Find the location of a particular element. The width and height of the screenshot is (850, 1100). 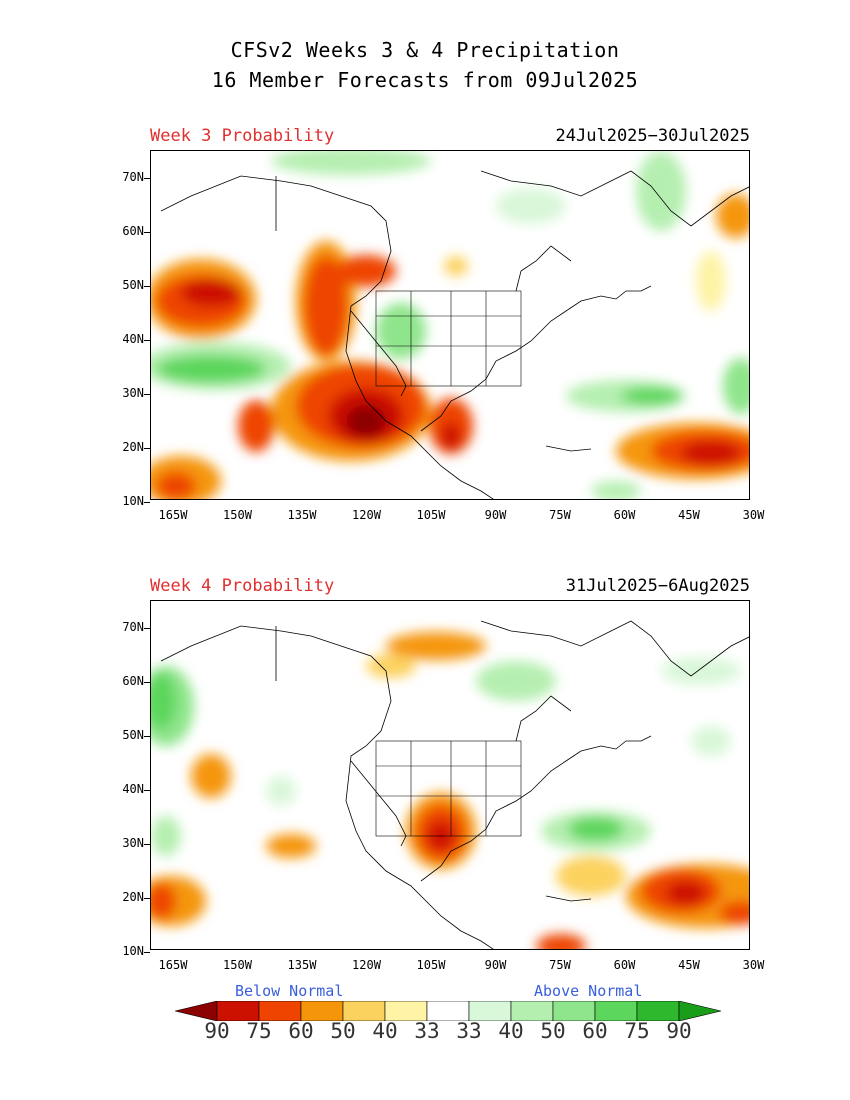

week3-dates: 24Jul2025−30Jul2025 is located at coordinates (652, 136).